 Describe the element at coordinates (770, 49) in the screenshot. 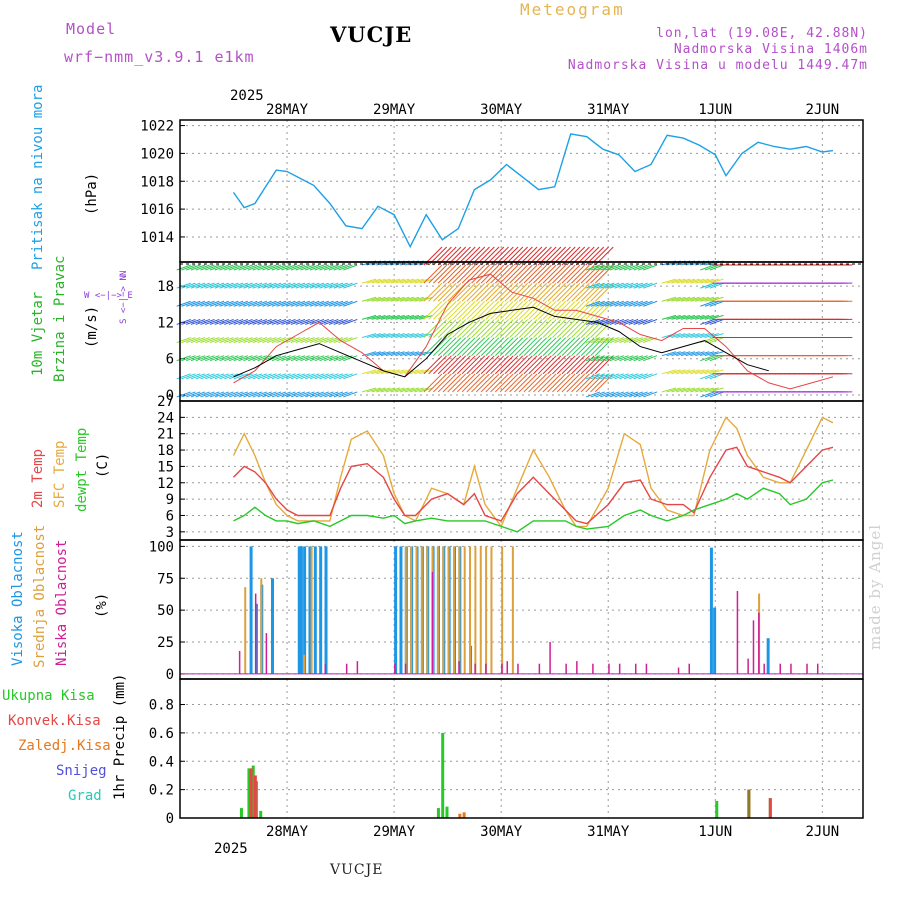

I see `location-elevation: Nadmorska Visina 1406m` at that location.